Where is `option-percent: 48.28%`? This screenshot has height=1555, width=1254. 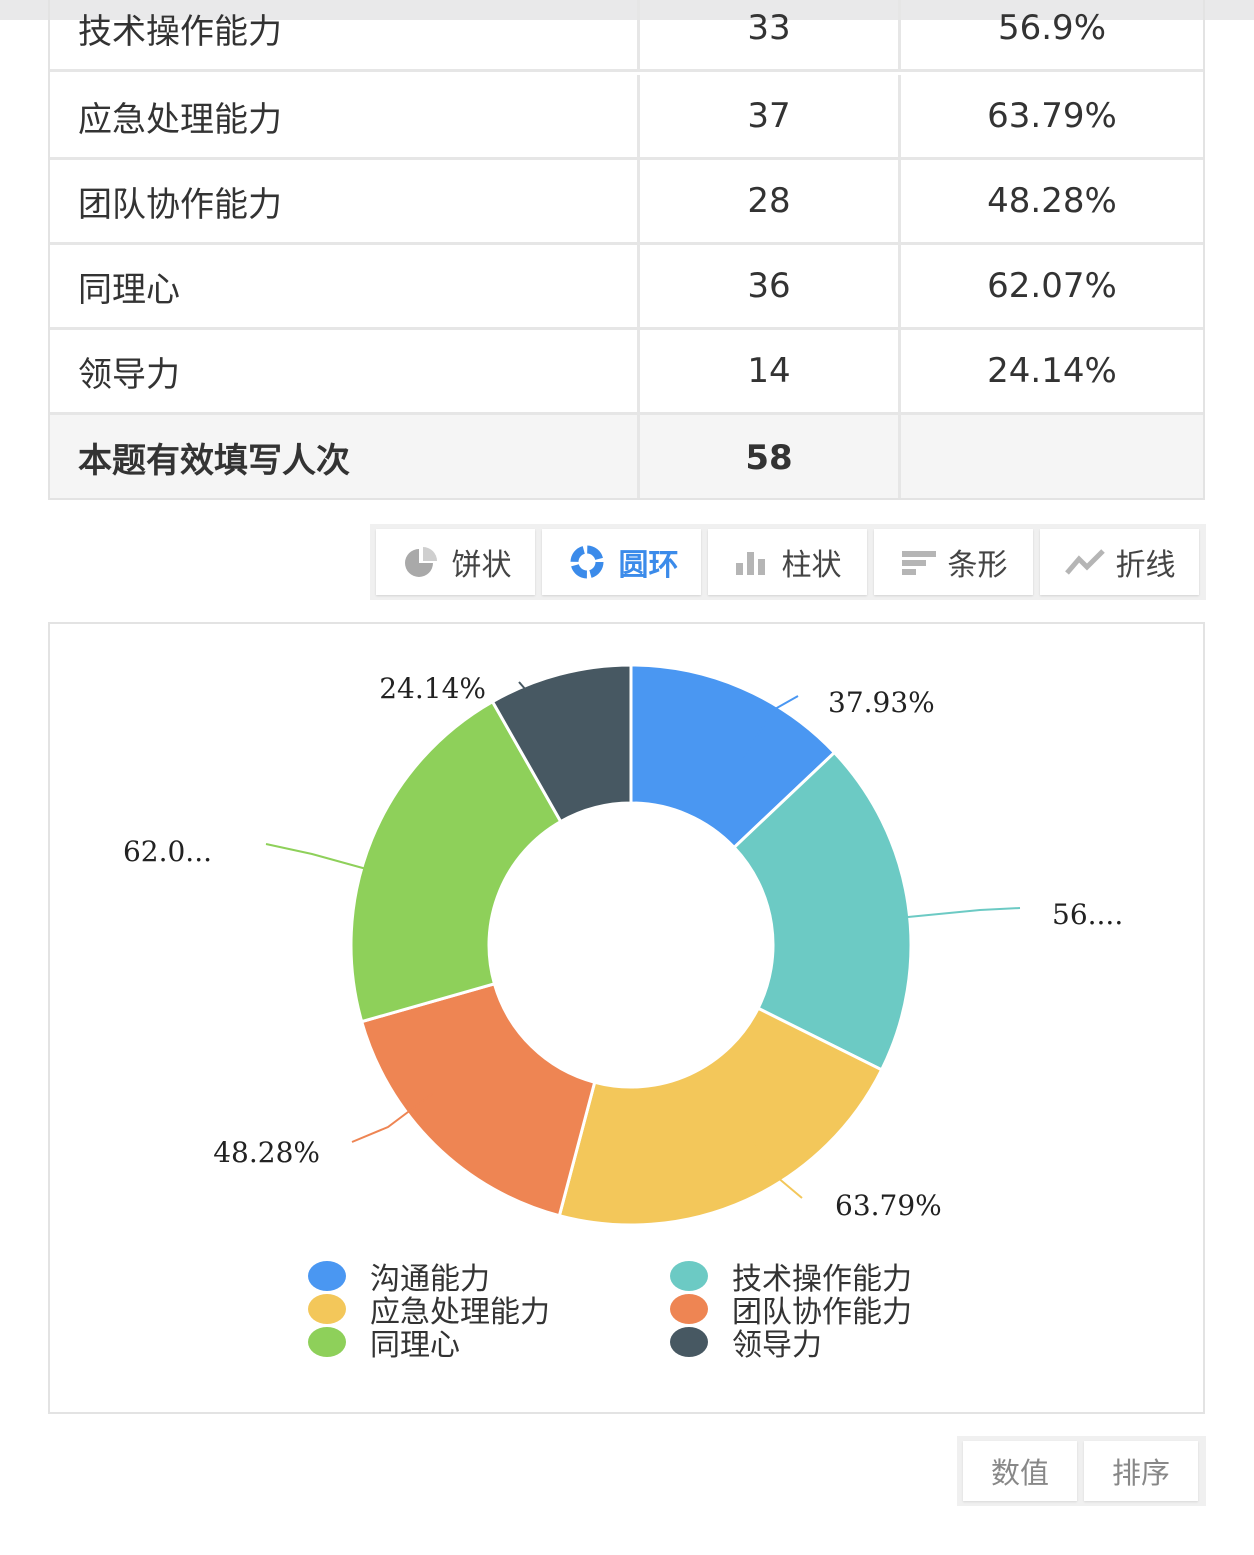 option-percent: 48.28% is located at coordinates (1052, 201).